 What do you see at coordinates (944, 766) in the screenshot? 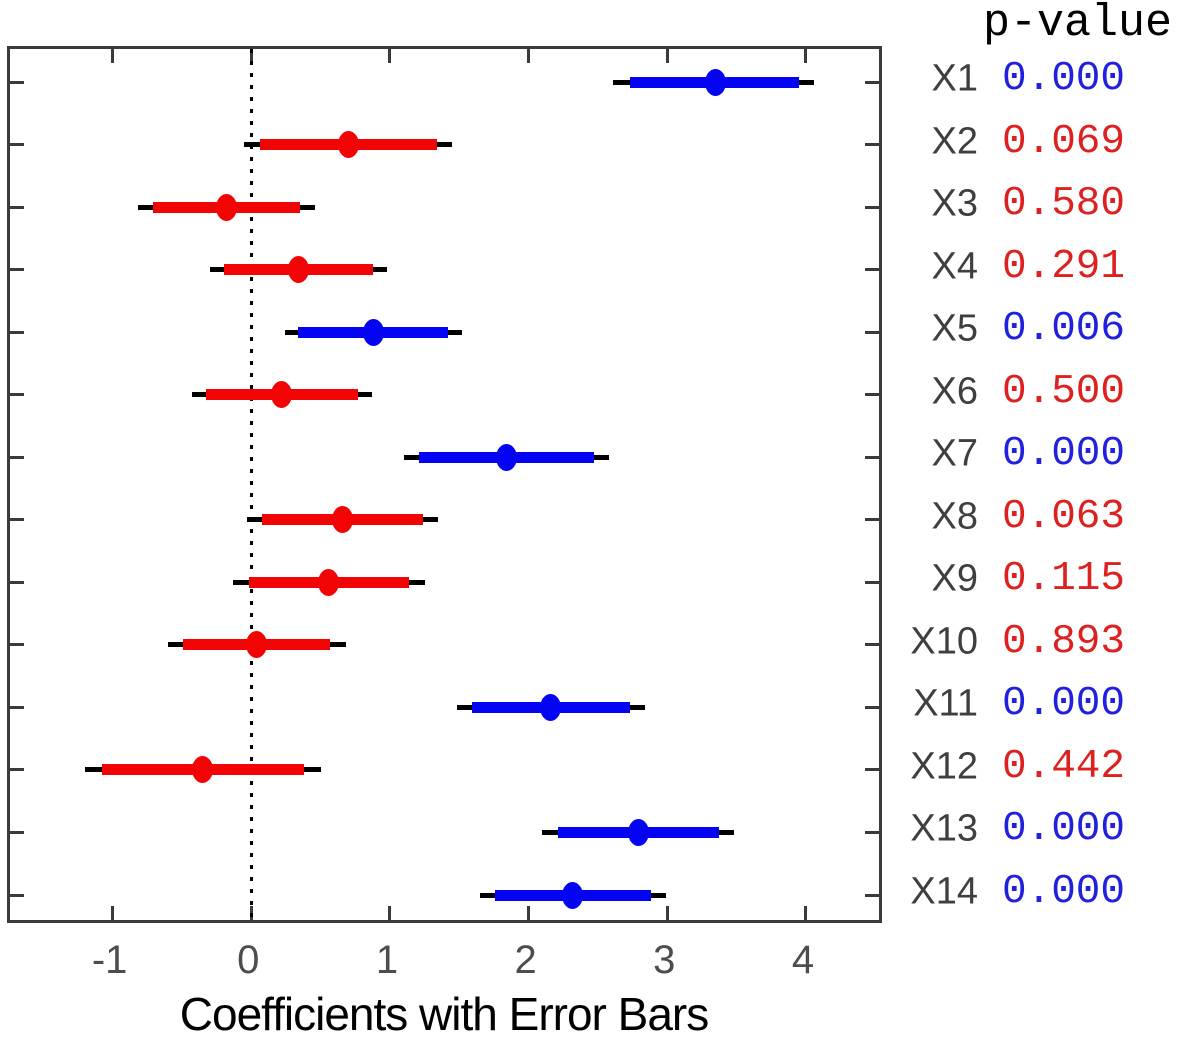
I see `row-label: X12` at bounding box center [944, 766].